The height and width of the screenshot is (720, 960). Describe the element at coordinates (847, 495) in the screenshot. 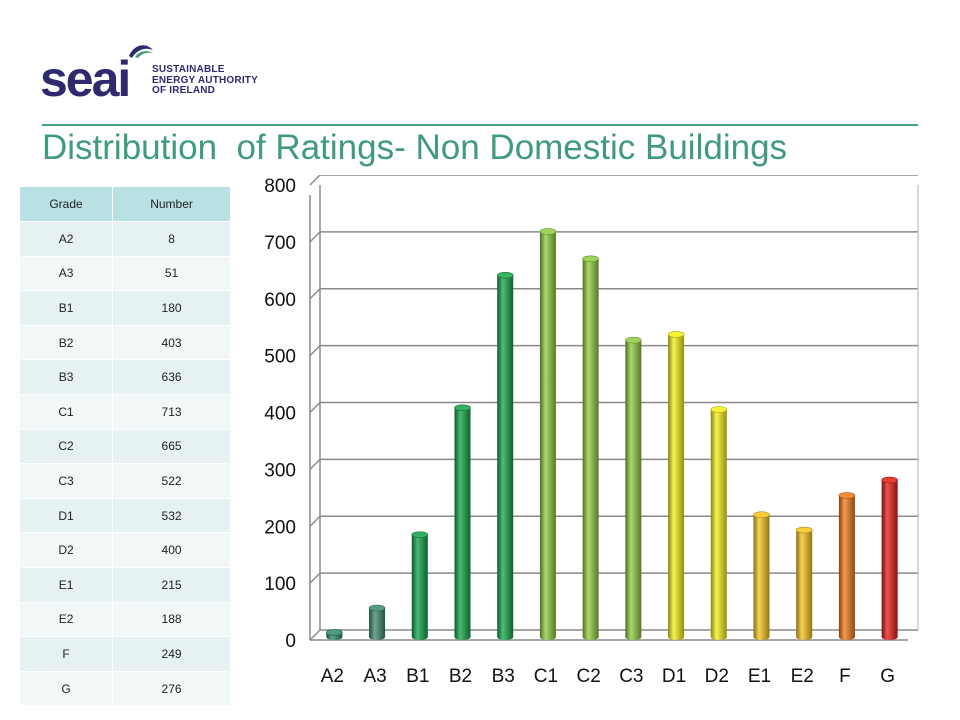

I see `bar-top-F` at that location.